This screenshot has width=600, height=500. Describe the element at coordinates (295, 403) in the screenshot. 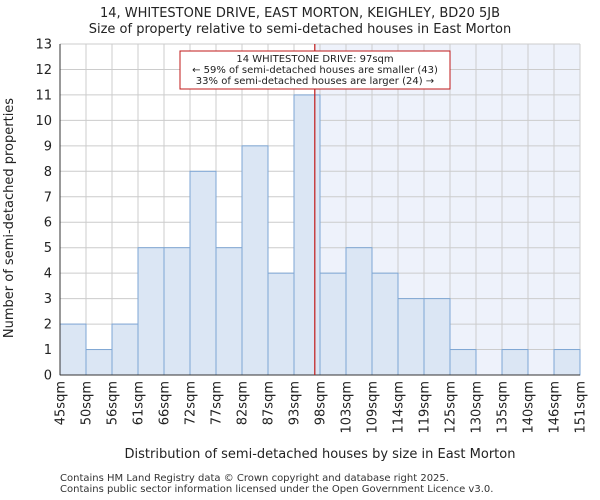

I see `x-tick-label: 93sqm` at that location.